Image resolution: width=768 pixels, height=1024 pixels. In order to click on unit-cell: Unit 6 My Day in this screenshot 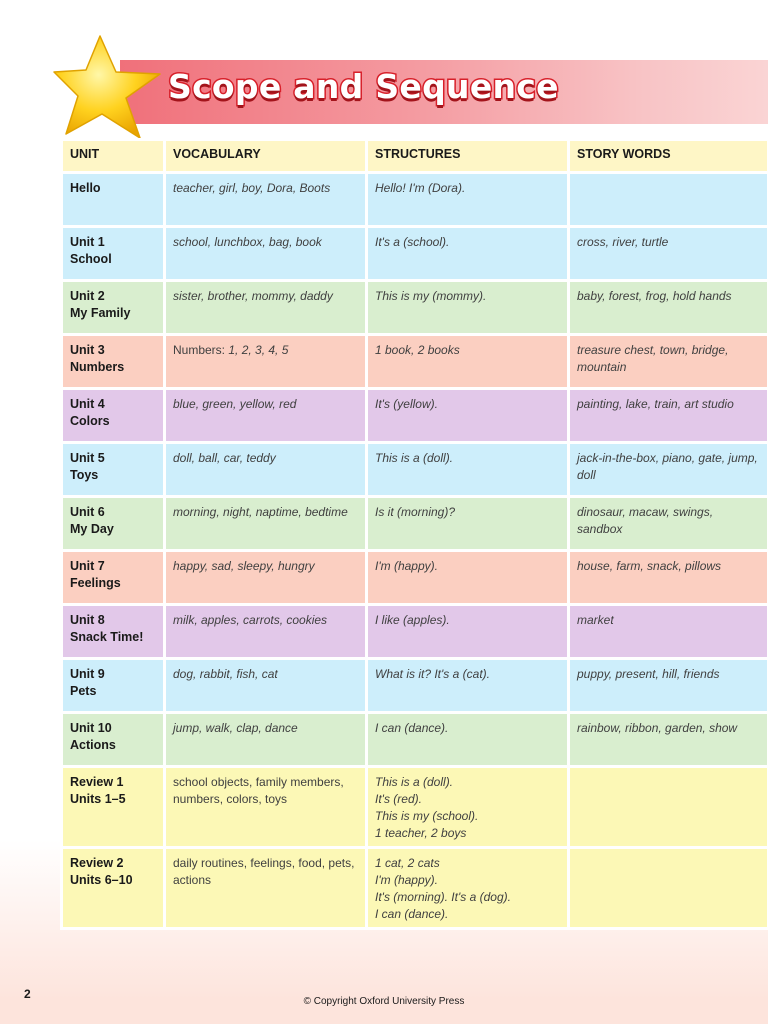, I will do `click(113, 523)`.